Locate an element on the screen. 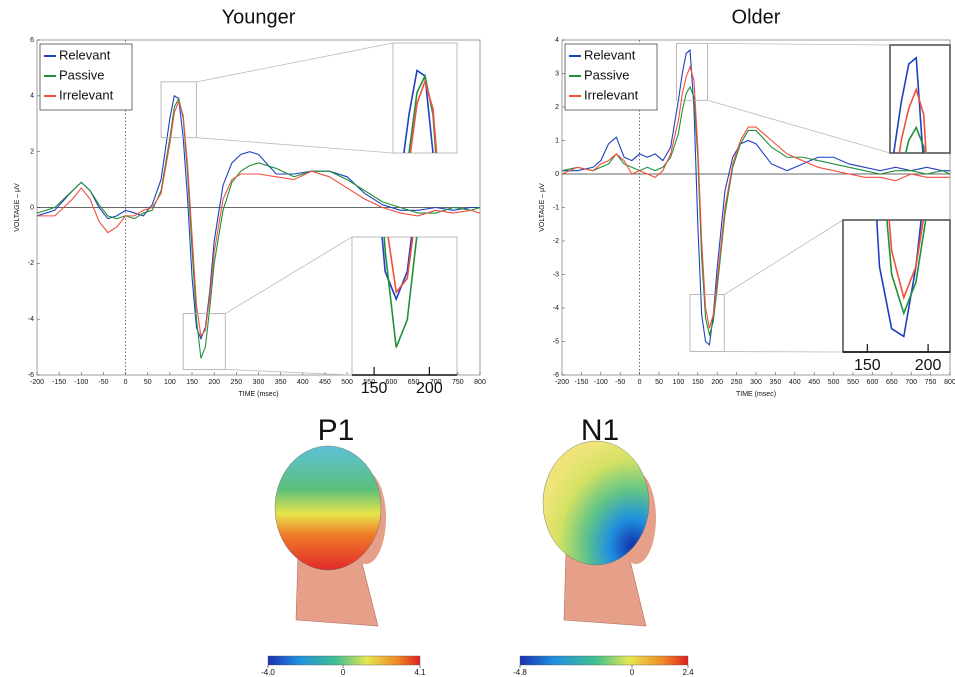 The height and width of the screenshot is (677, 955). y-tick-label: 6 is located at coordinates (32, 40).